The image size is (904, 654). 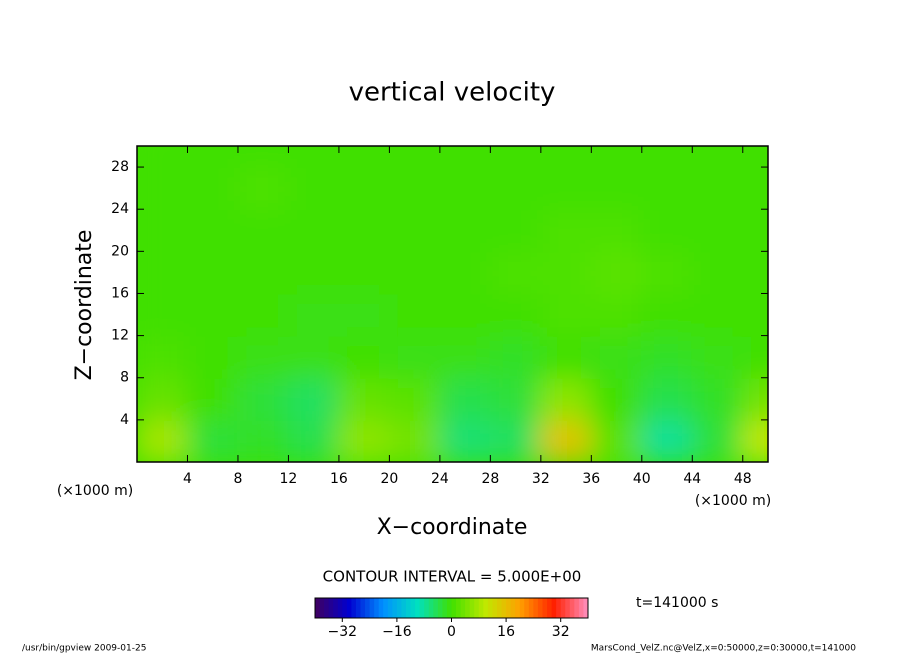 I want to click on colorbar-tick-label: 0, so click(x=451, y=632).